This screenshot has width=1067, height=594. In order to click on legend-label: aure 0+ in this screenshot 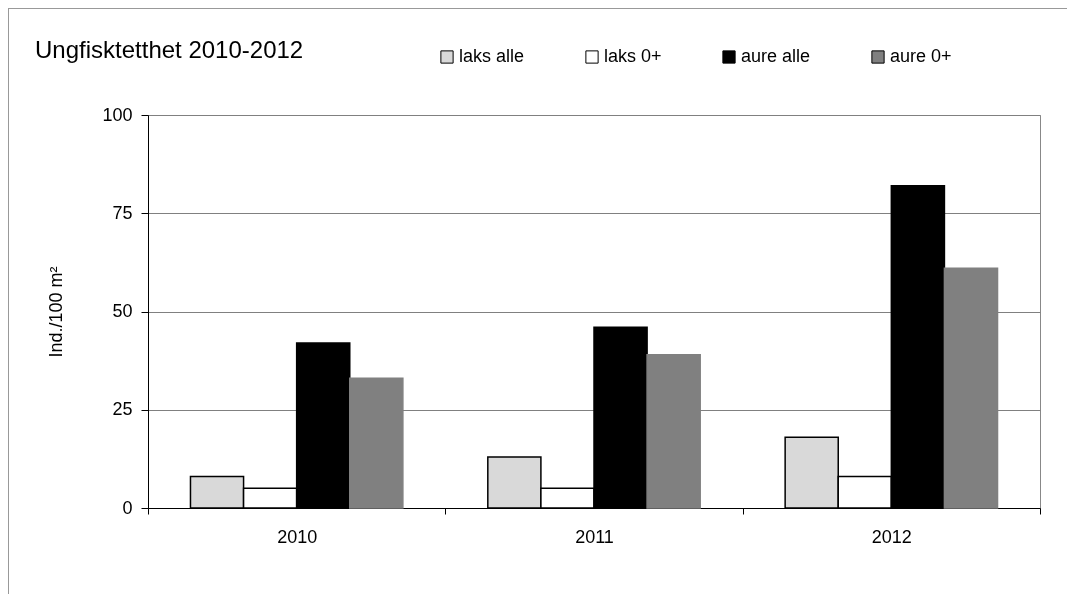, I will do `click(921, 56)`.